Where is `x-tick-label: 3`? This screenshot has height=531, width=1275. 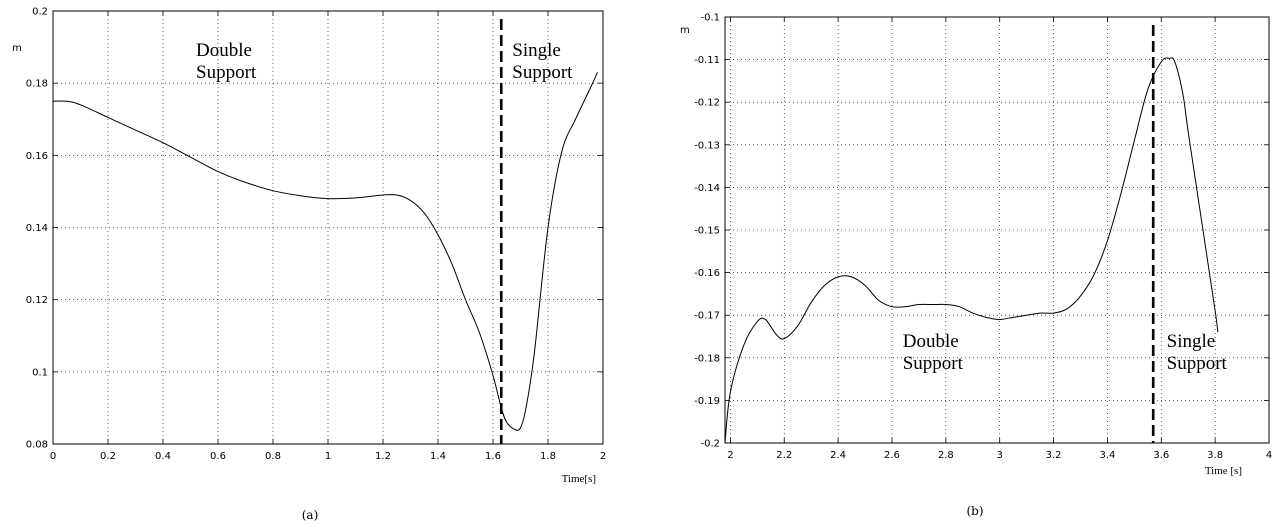 x-tick-label: 3 is located at coordinates (1000, 455).